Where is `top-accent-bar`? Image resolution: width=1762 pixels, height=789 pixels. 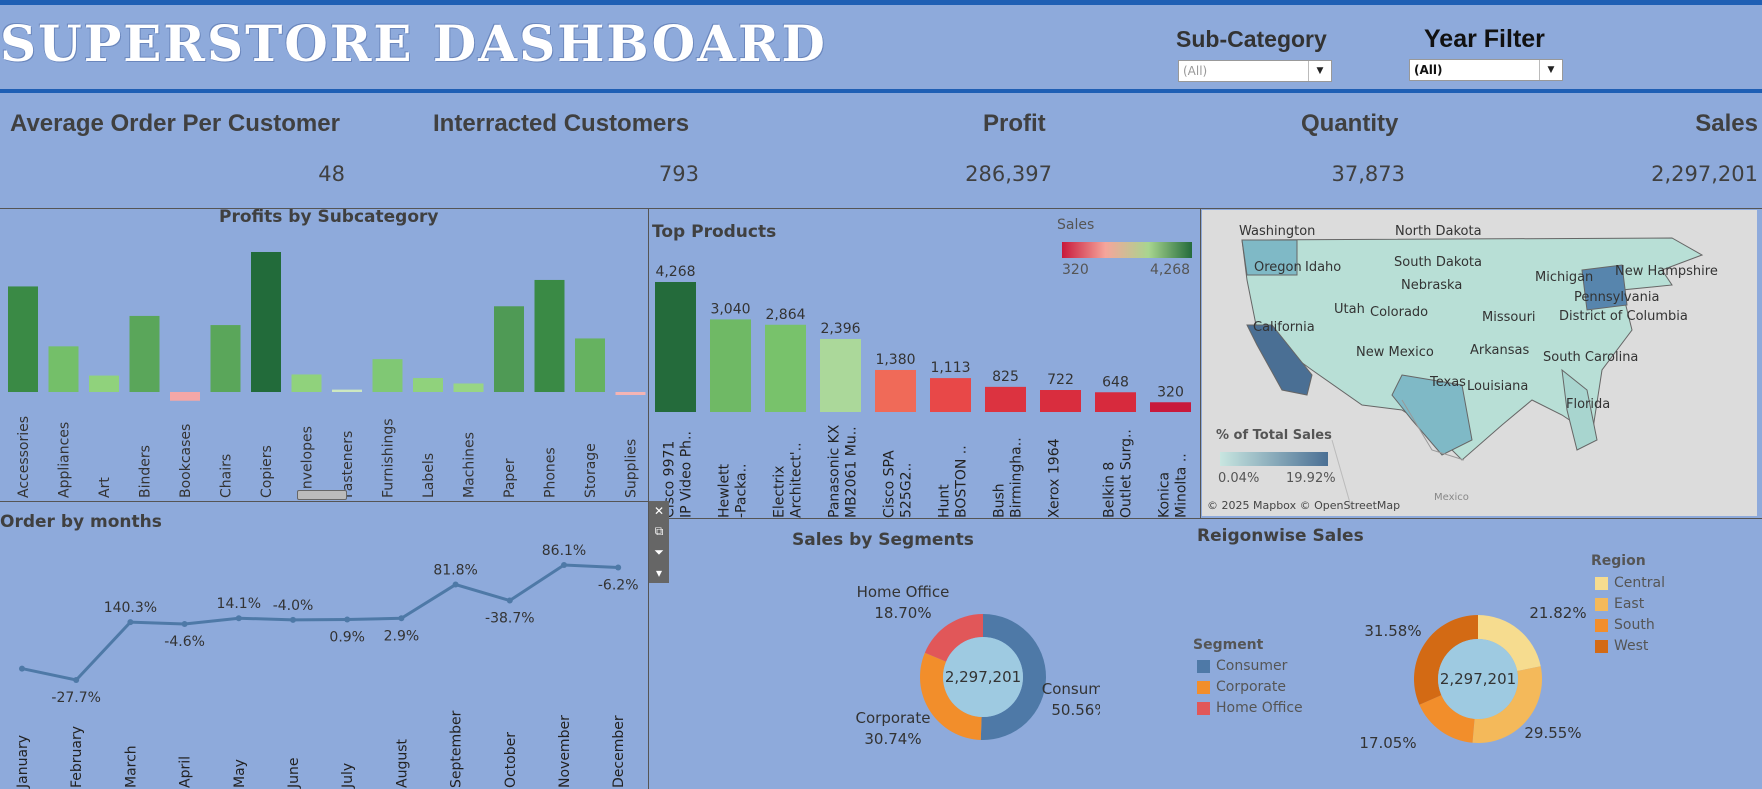
top-accent-bar is located at coordinates (881, 2).